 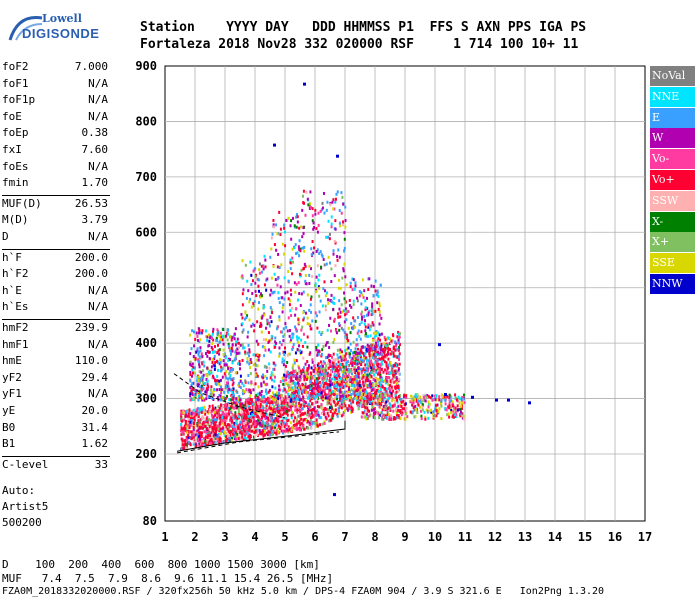 I want to click on legend-item-xplus: X+, so click(x=672, y=242).